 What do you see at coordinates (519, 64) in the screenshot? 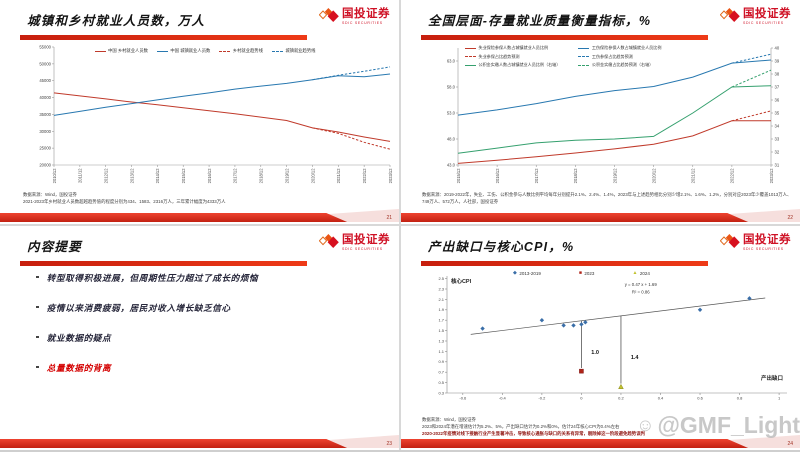
I see `legend-label: 公积金实缴人数占城镇就业人员比例（右轴）` at bounding box center [519, 64].